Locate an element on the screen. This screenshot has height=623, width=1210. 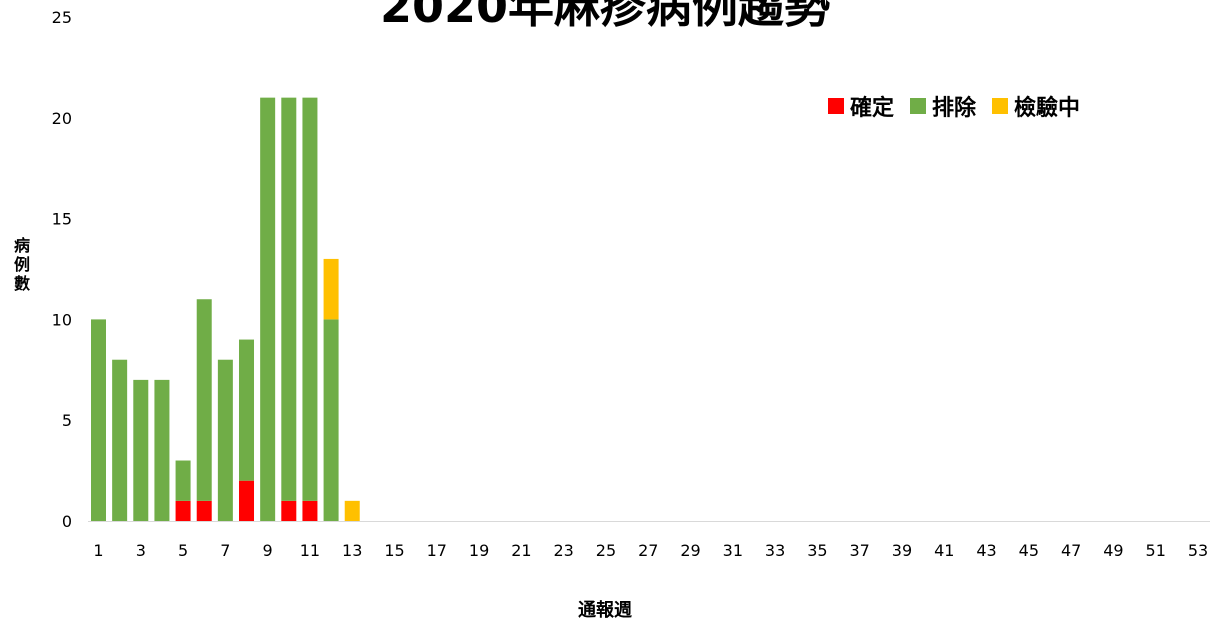
x-tick-label: 7 is located at coordinates (225, 550).